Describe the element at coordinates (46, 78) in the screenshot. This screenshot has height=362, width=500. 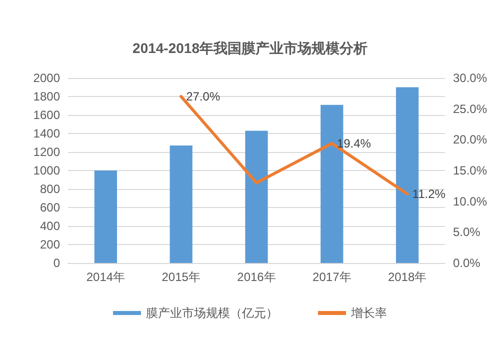
I see `y-tick-label: 2000` at that location.